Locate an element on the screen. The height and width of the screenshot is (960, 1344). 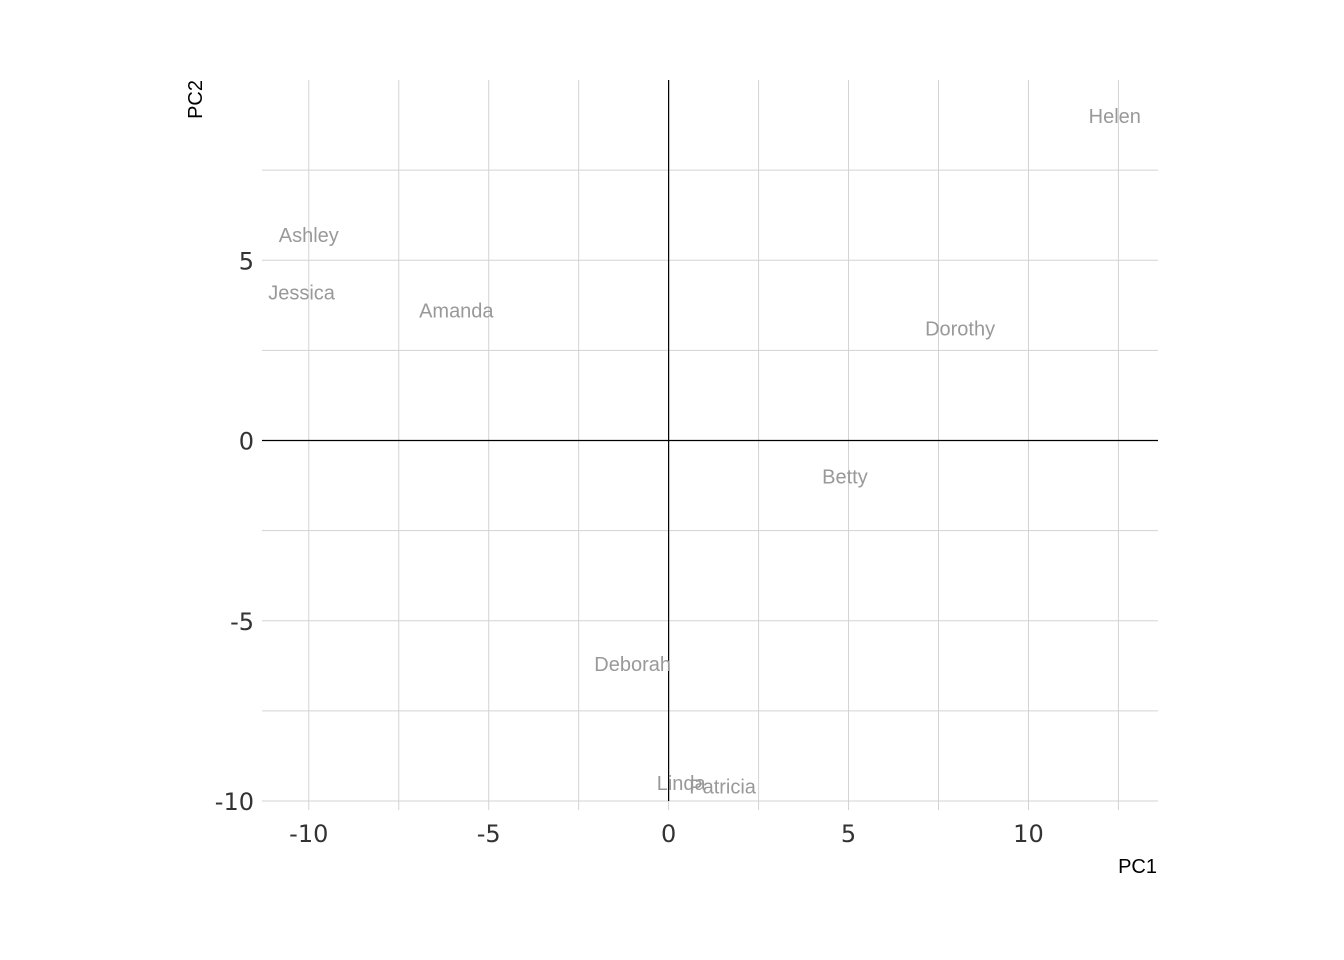
point-label-jessica: Jessica is located at coordinates (302, 294).